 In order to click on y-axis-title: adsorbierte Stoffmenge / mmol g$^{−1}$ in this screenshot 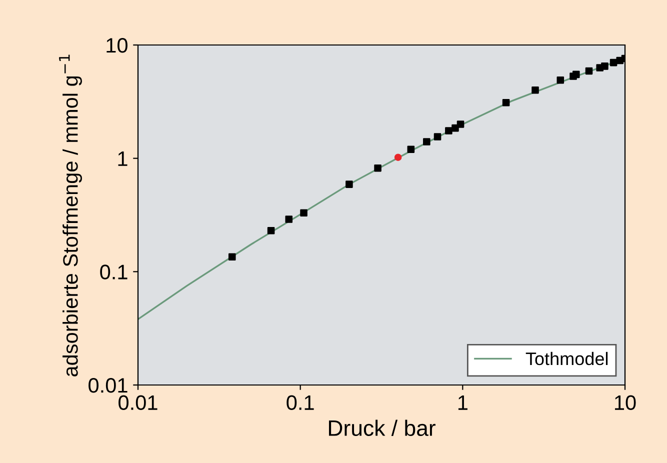, I will do `click(70, 215)`.